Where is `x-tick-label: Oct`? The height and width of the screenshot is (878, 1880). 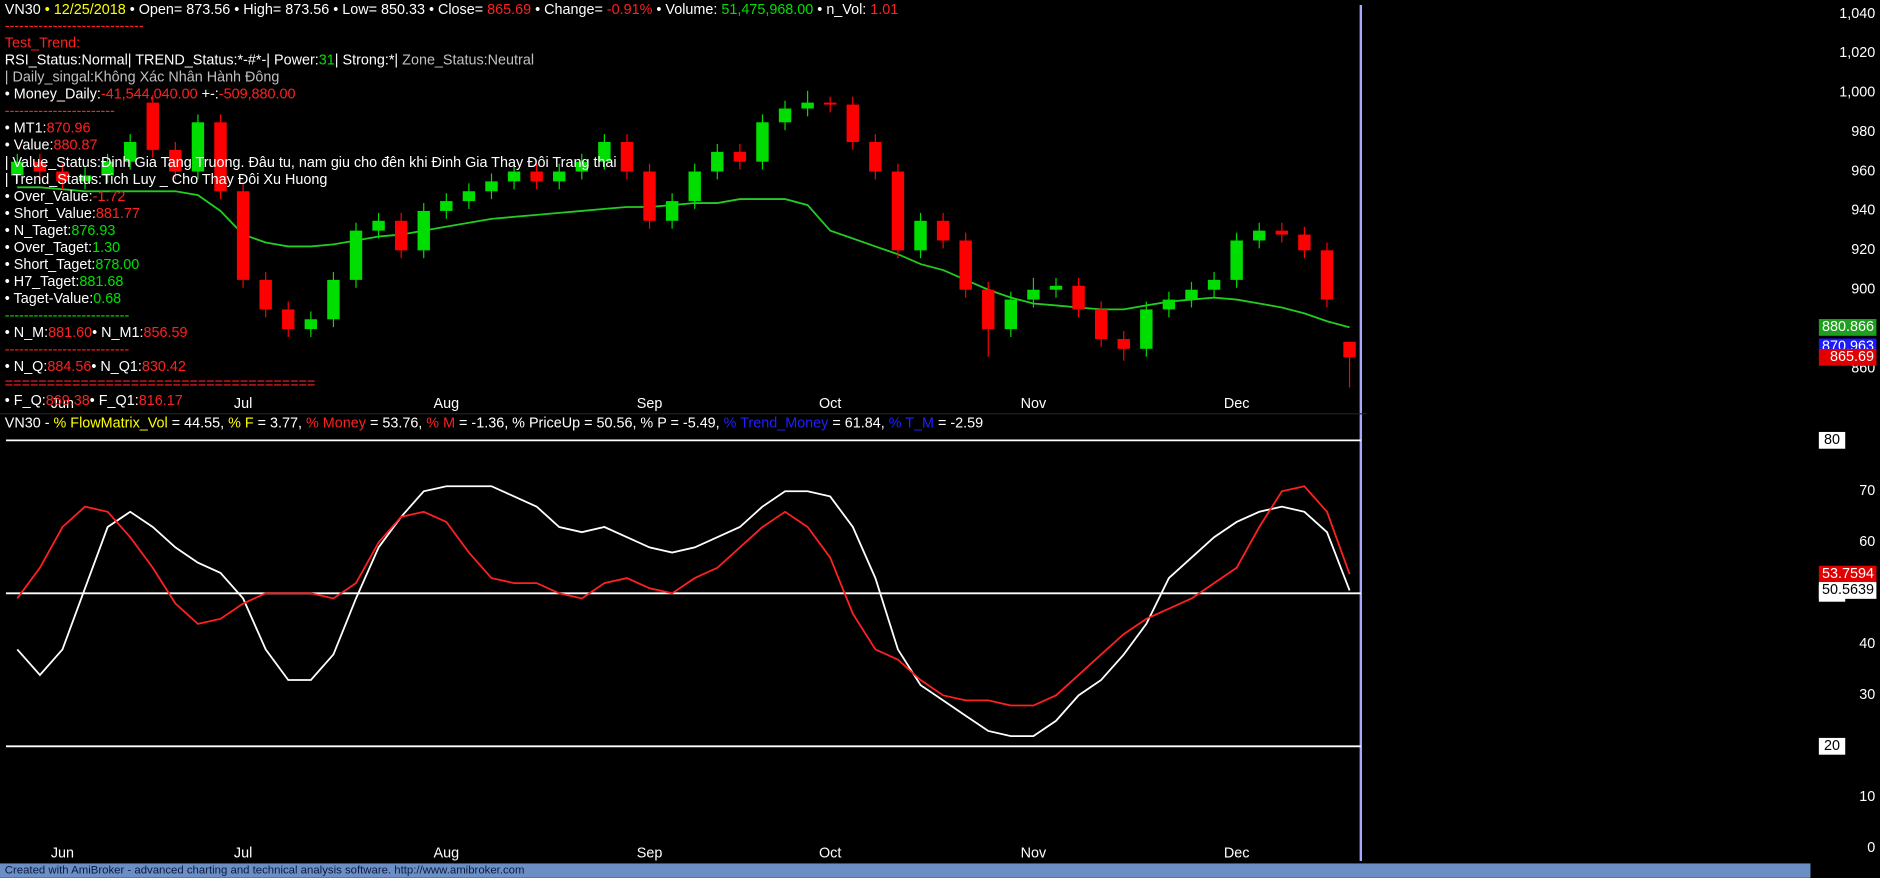 x-tick-label: Oct is located at coordinates (830, 404).